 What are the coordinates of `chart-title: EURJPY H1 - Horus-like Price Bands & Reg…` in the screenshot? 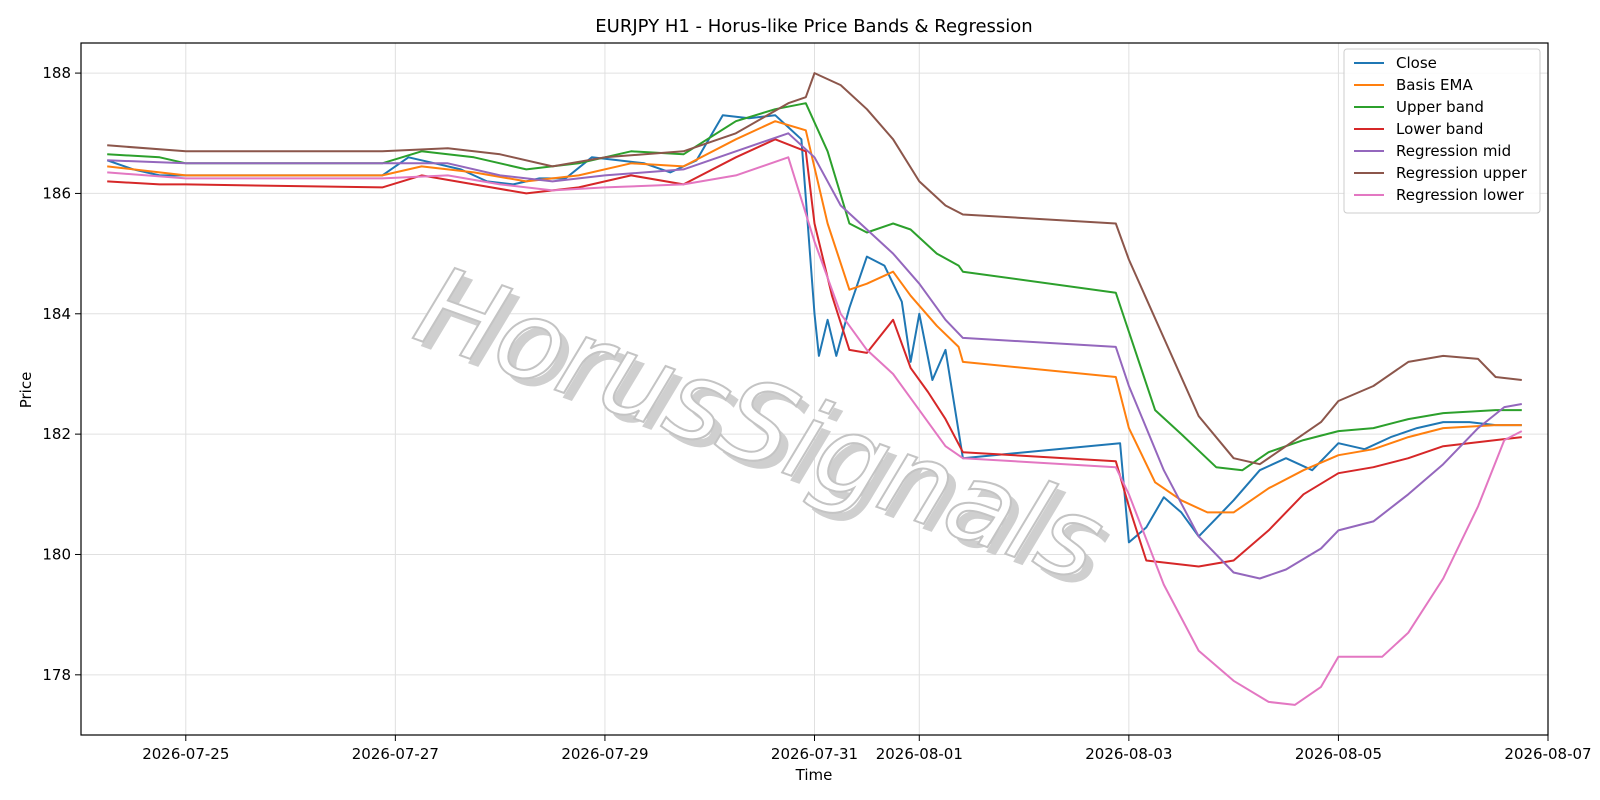 It's located at (813, 26).